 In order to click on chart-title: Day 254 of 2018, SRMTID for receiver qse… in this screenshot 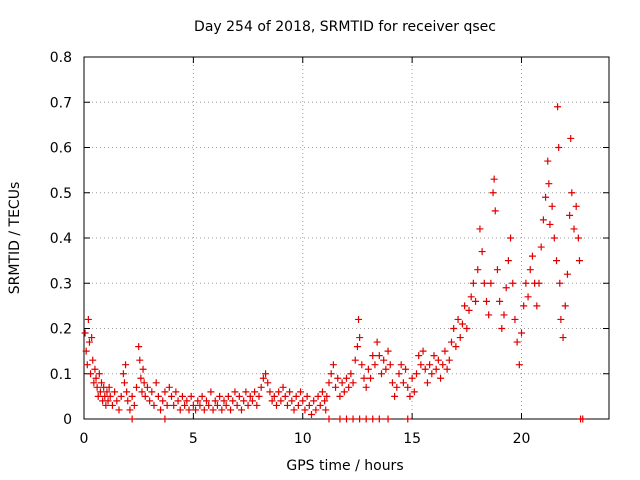, I will do `click(345, 27)`.